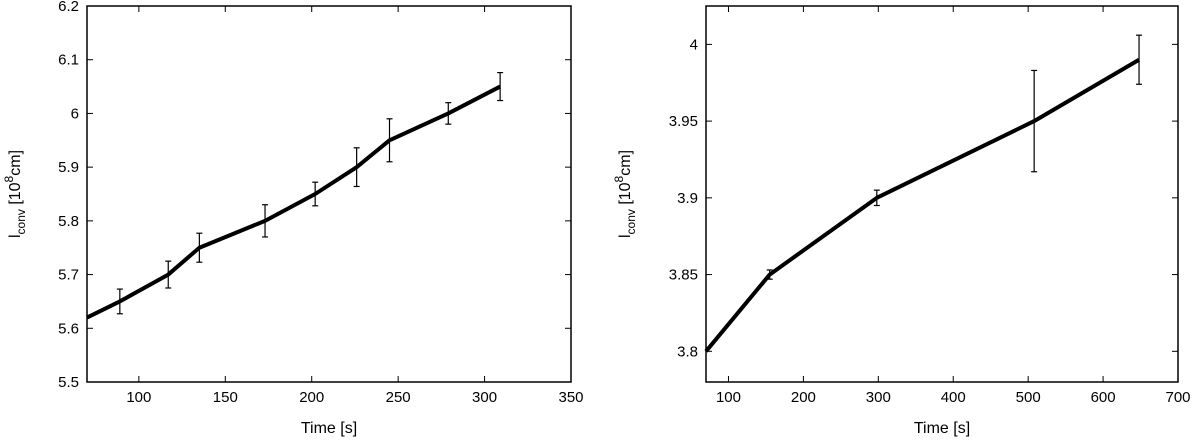 The height and width of the screenshot is (441, 1200). I want to click on x-tick-label: 600, so click(1103, 397).